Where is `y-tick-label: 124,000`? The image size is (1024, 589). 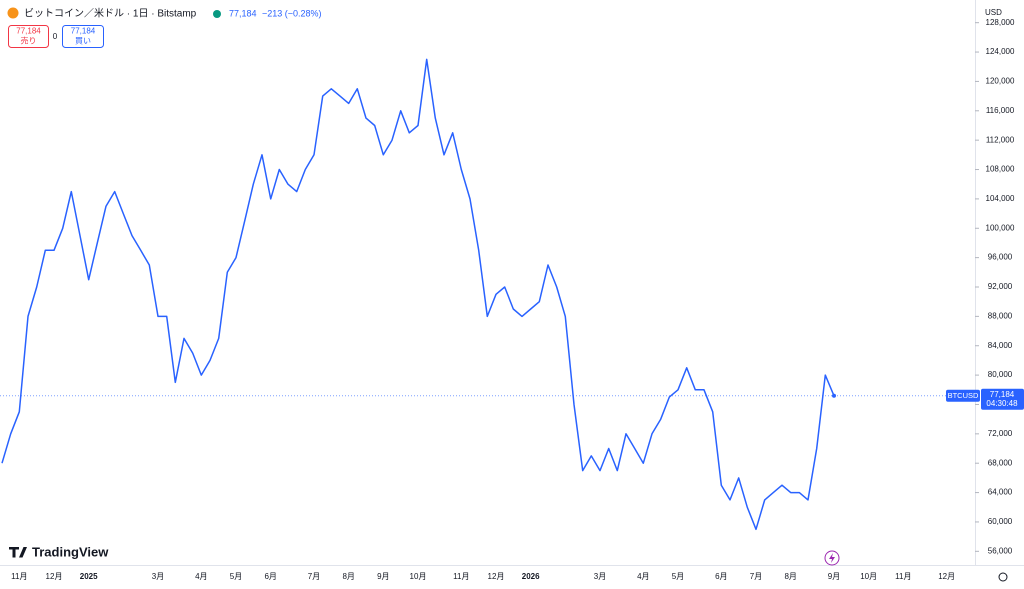 y-tick-label: 124,000 is located at coordinates (1000, 51).